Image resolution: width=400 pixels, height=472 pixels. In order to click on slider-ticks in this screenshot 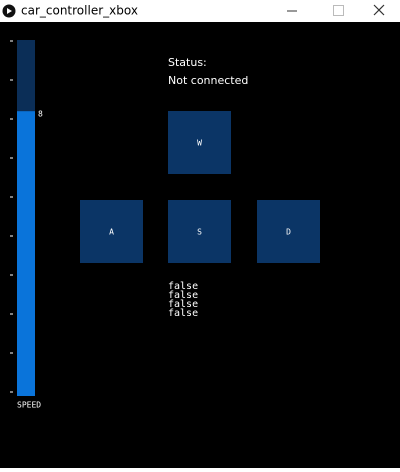, I will do `click(11, 216)`.